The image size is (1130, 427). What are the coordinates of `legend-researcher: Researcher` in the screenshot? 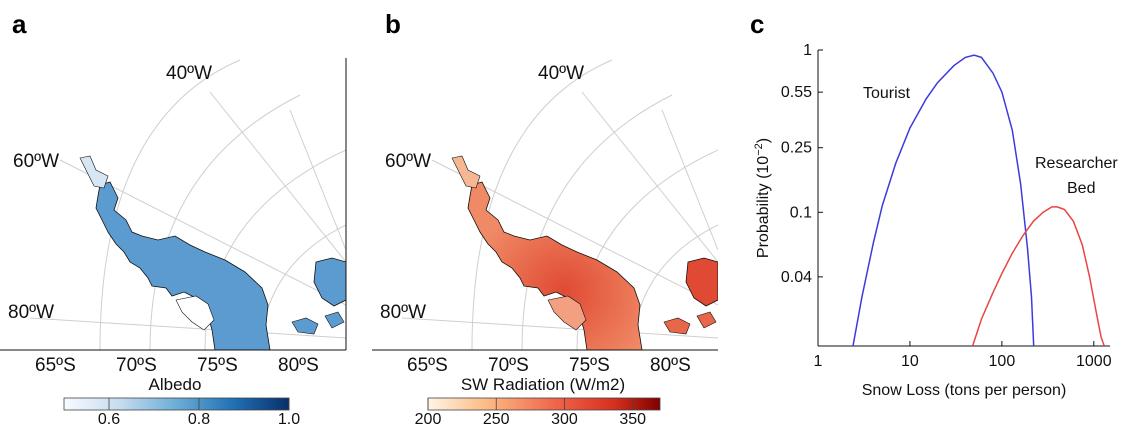 It's located at (1076, 163).